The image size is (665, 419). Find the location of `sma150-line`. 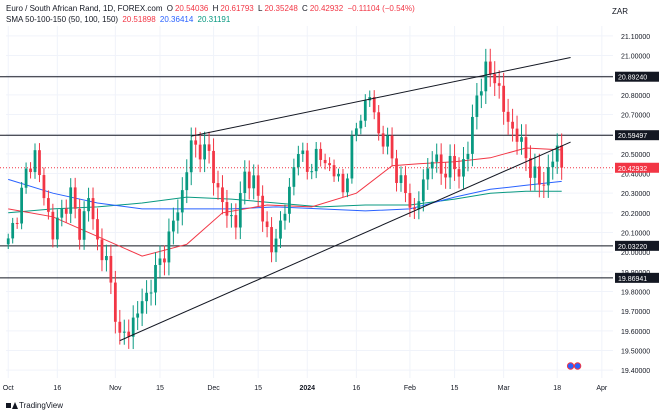

sma150-line is located at coordinates (285, 202).